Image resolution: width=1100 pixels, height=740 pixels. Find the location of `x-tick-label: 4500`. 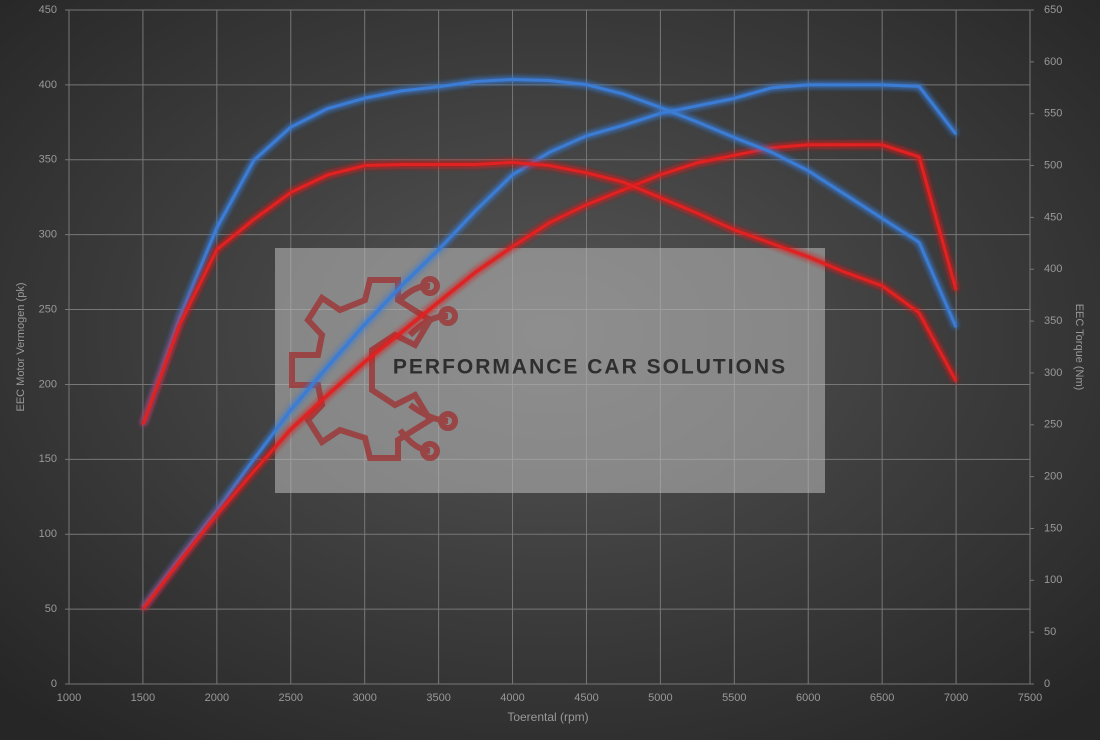

x-tick-label: 4500 is located at coordinates (586, 698).